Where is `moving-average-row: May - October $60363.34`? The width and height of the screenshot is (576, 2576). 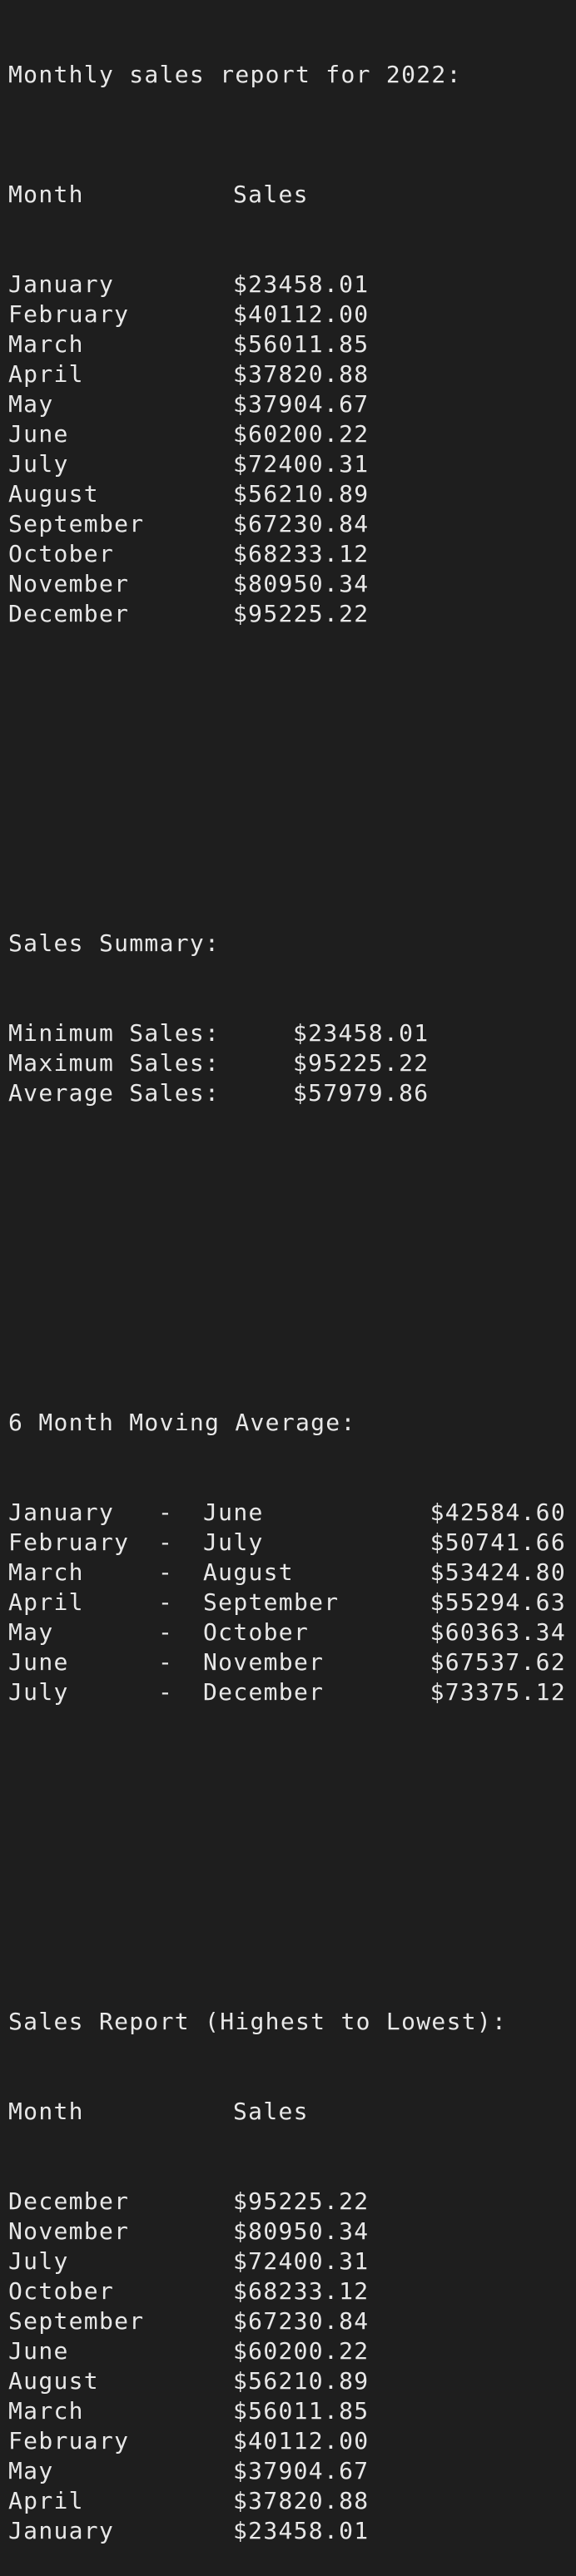 moving-average-row: May - October $60363.34 is located at coordinates (291, 1632).